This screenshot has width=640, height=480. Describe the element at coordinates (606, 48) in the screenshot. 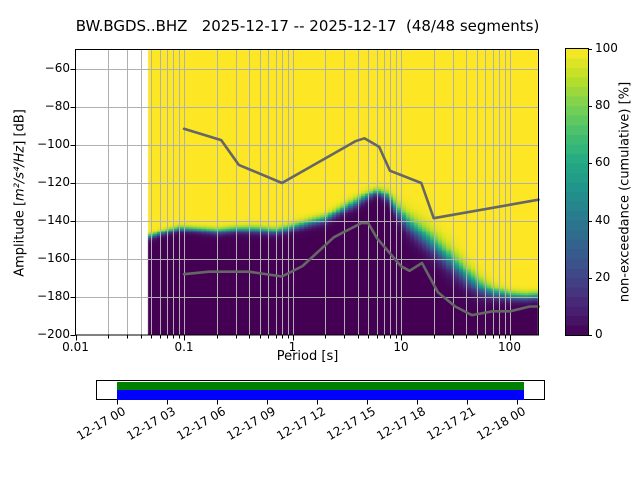

I see `colorbar-tick-label: 100` at that location.